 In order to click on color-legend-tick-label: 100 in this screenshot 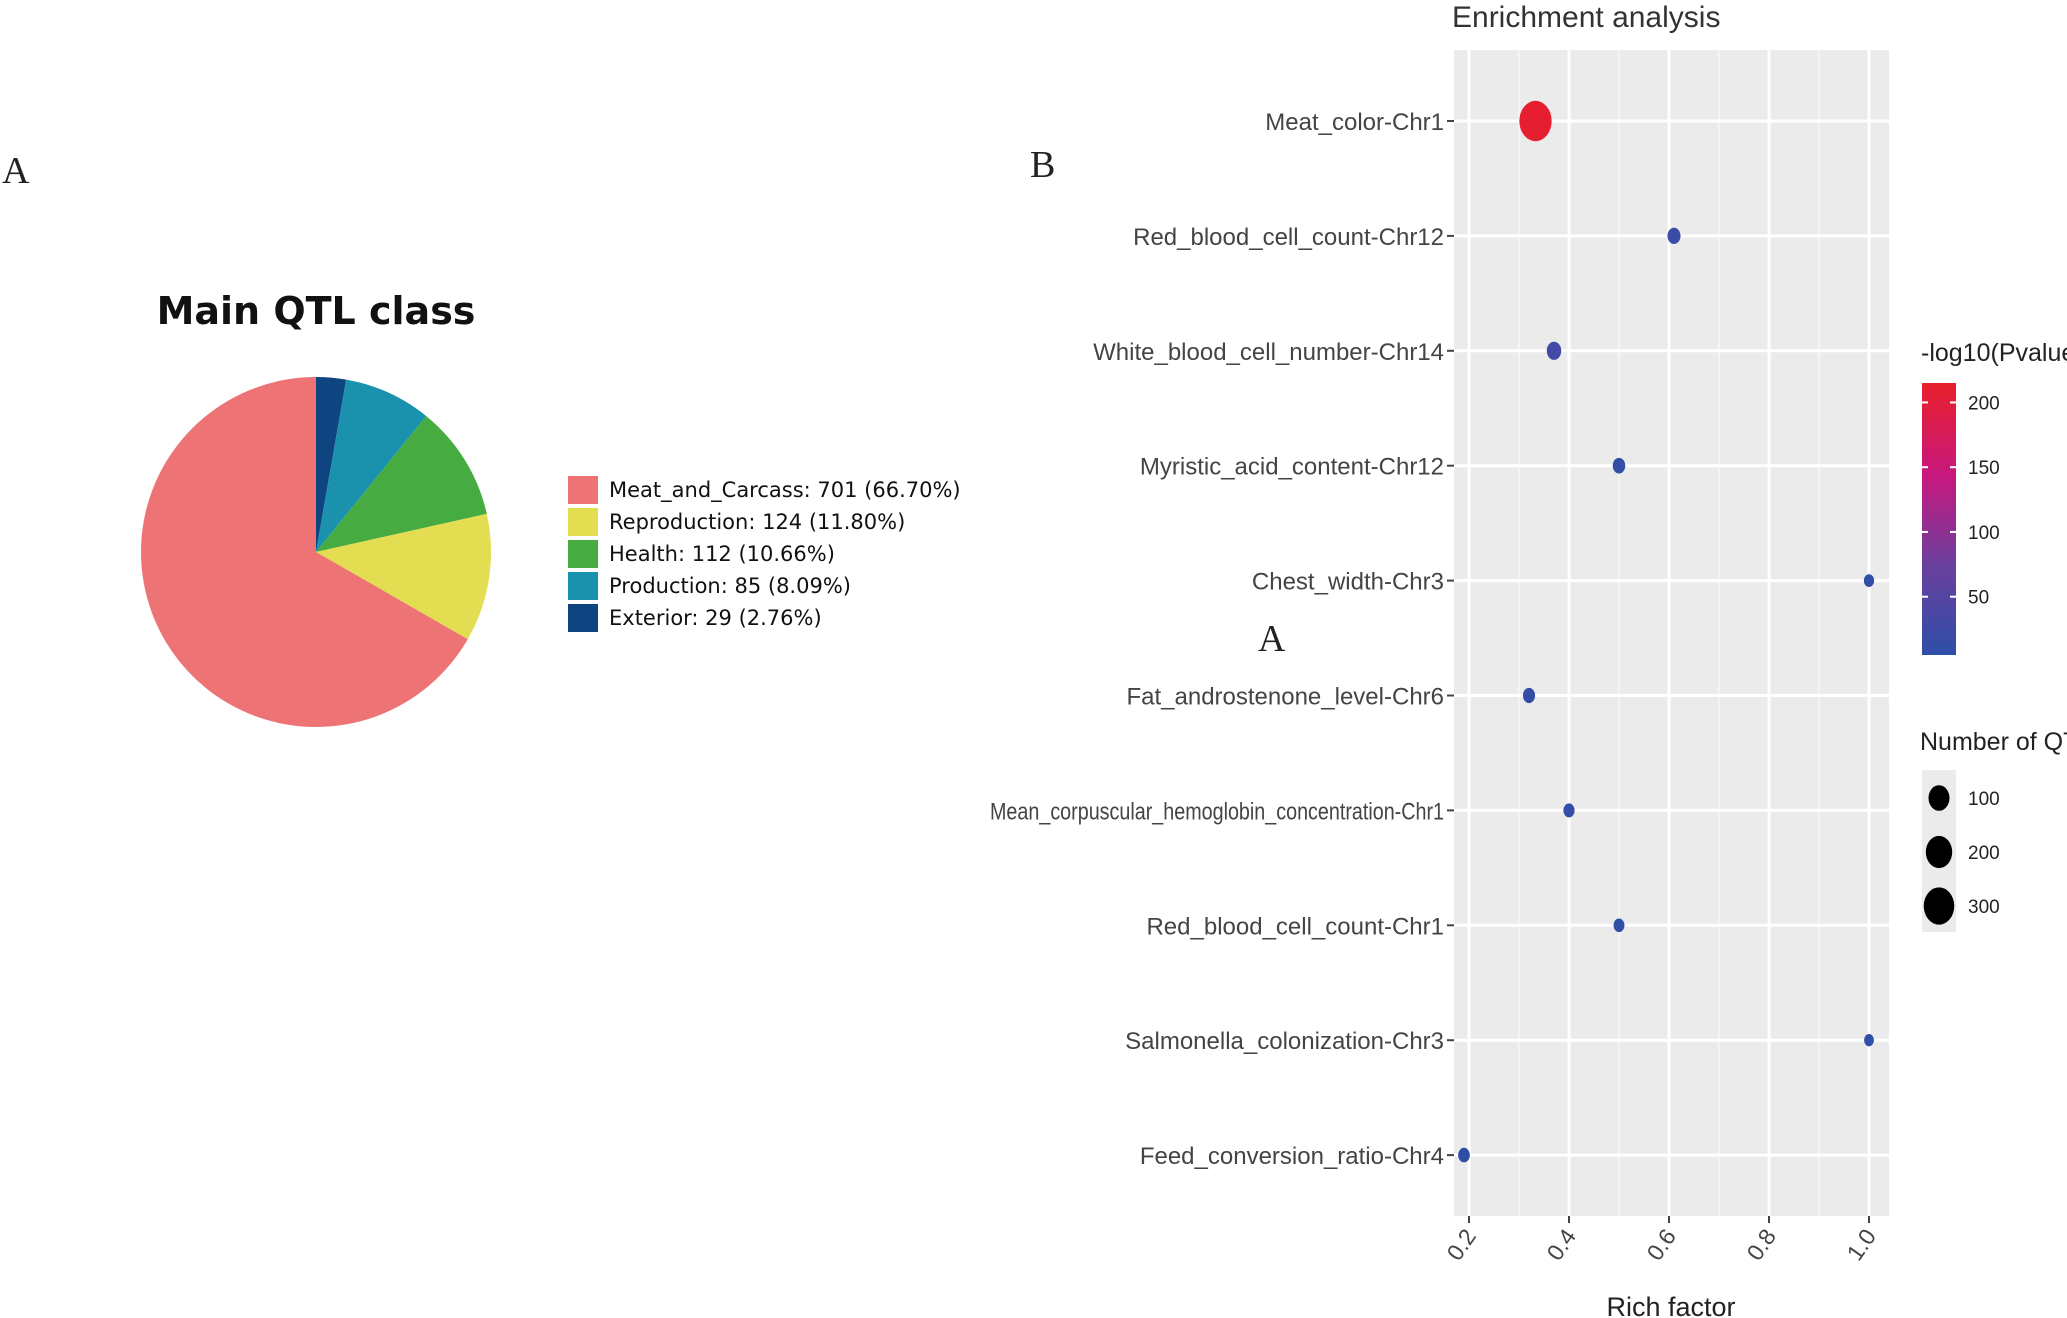, I will do `click(1984, 533)`.